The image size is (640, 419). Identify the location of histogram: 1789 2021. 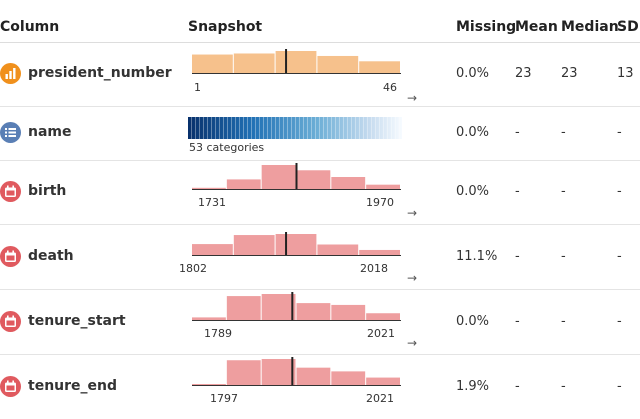
(296, 316).